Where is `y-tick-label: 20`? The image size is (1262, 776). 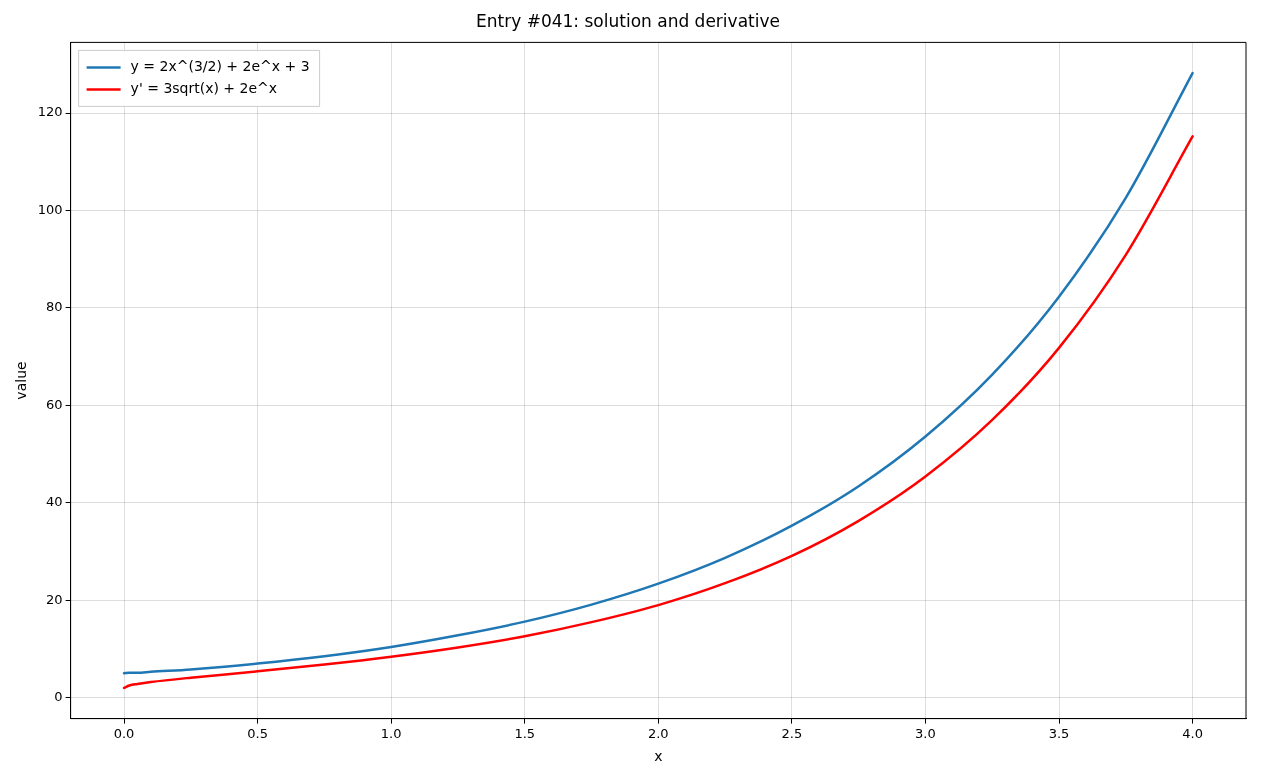 y-tick-label: 20 is located at coordinates (54, 599).